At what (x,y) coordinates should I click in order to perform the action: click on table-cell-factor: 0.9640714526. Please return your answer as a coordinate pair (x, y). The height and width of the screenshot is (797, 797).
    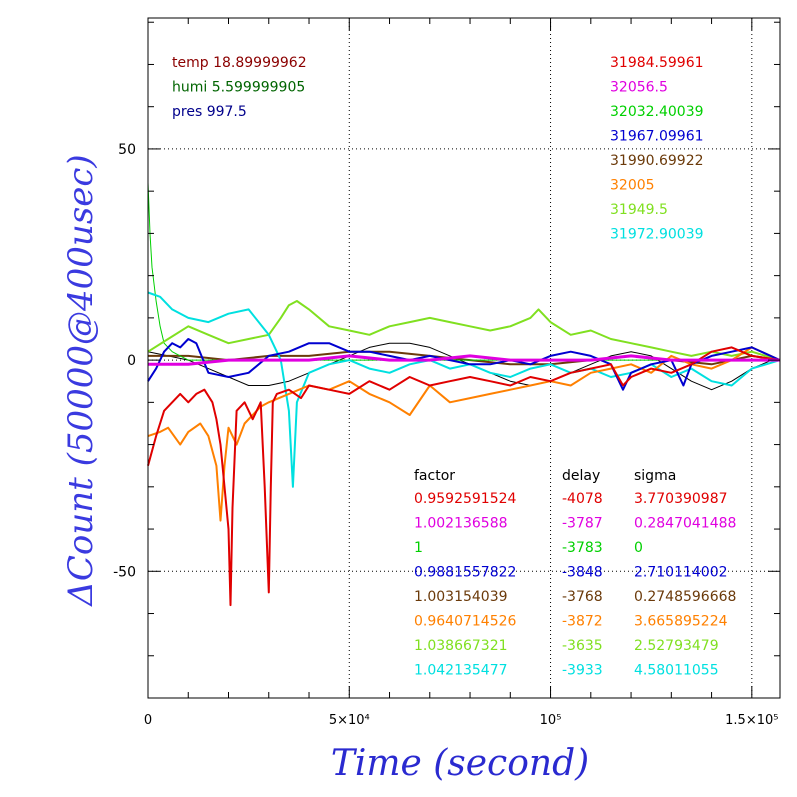
    Looking at the image, I should click on (465, 622).